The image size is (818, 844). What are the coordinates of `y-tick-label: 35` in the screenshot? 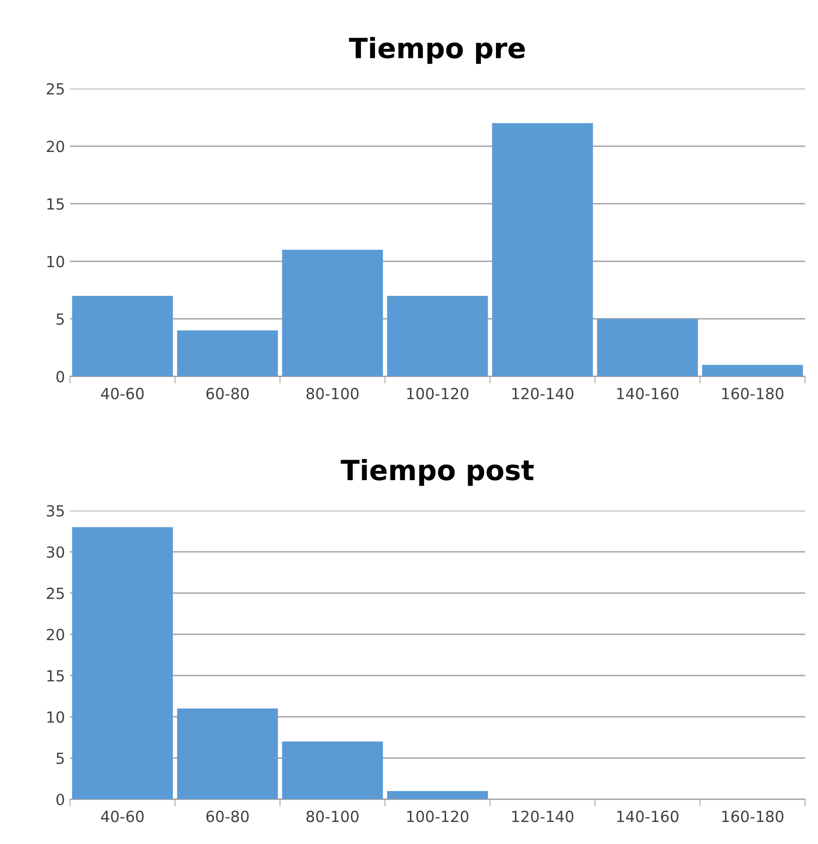 It's located at (55, 511).